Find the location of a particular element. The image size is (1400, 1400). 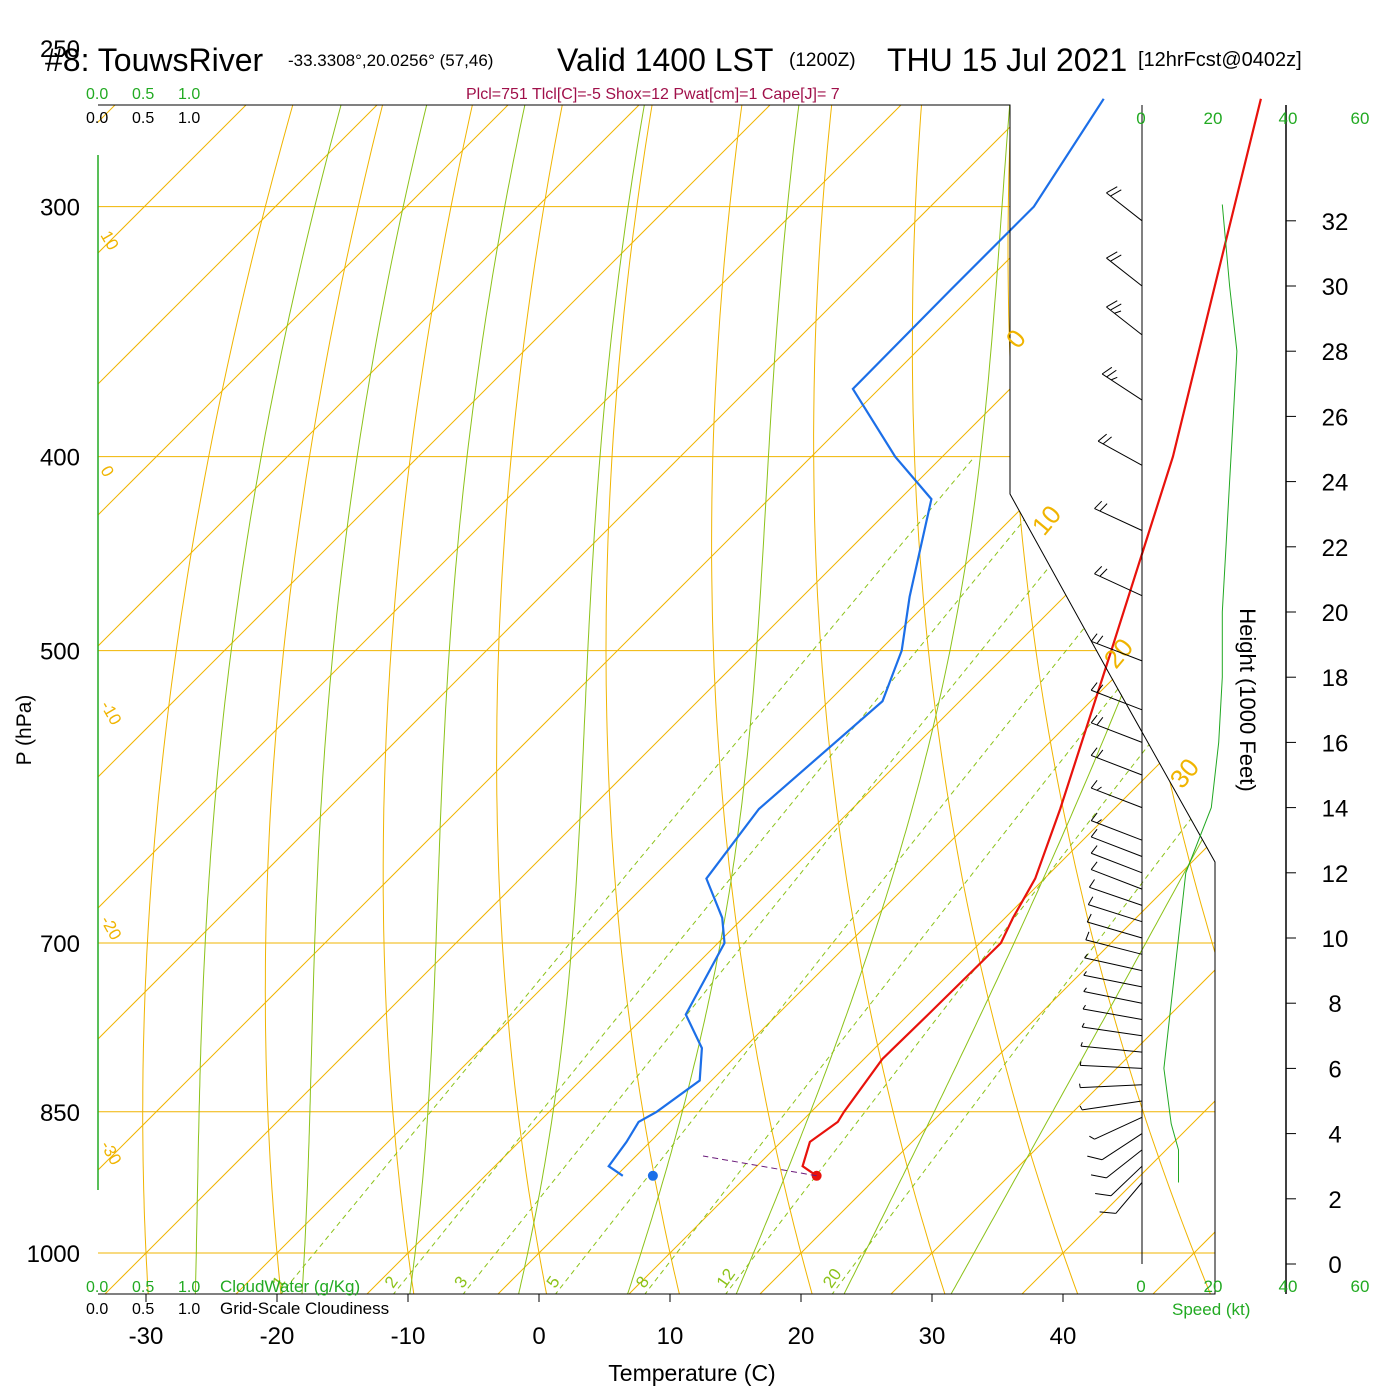

cloud-scale-label: 0.5 is located at coordinates (143, 118).